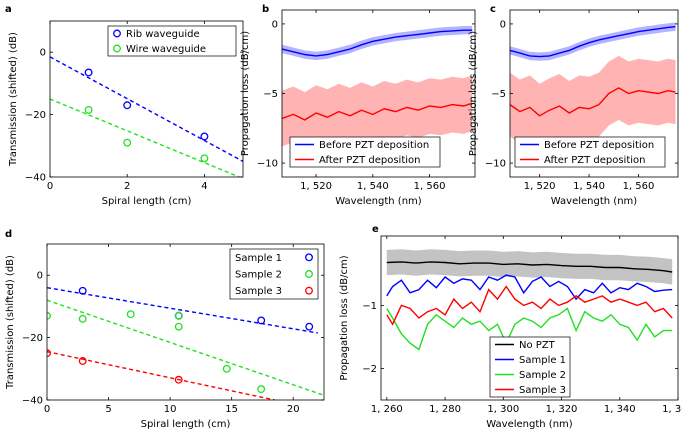 This screenshot has height=434, width=682. I want to click on panel-letter: d, so click(8, 234).